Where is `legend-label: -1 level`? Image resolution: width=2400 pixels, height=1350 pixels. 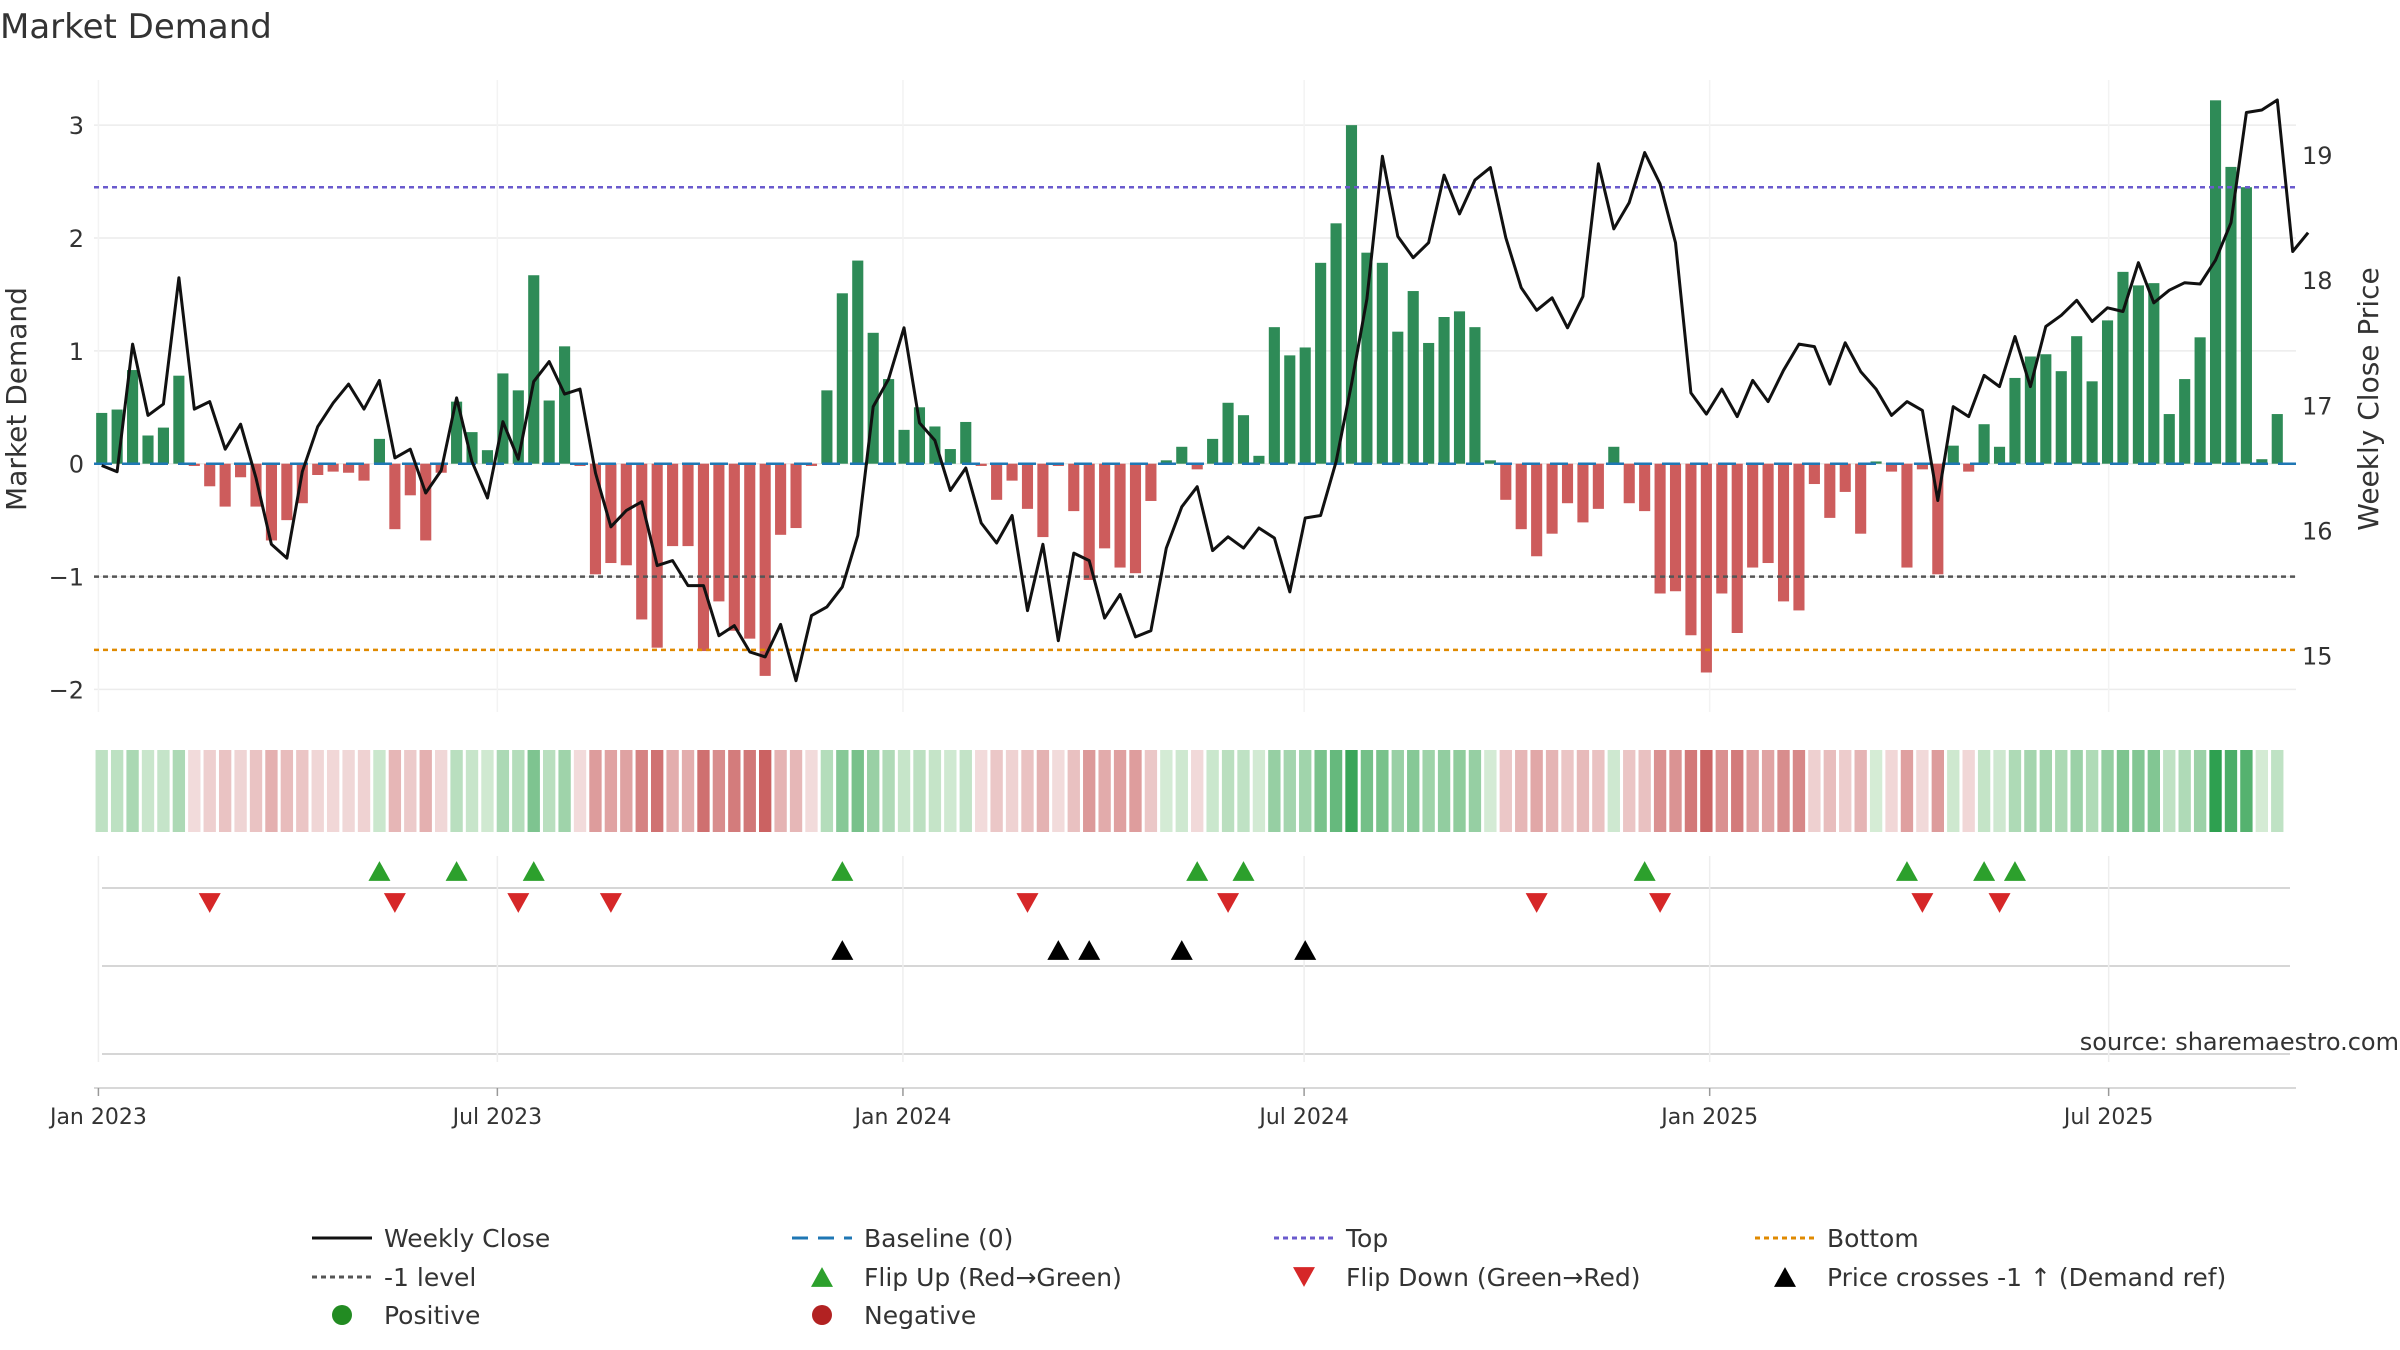 legend-label: -1 level is located at coordinates (430, 1277).